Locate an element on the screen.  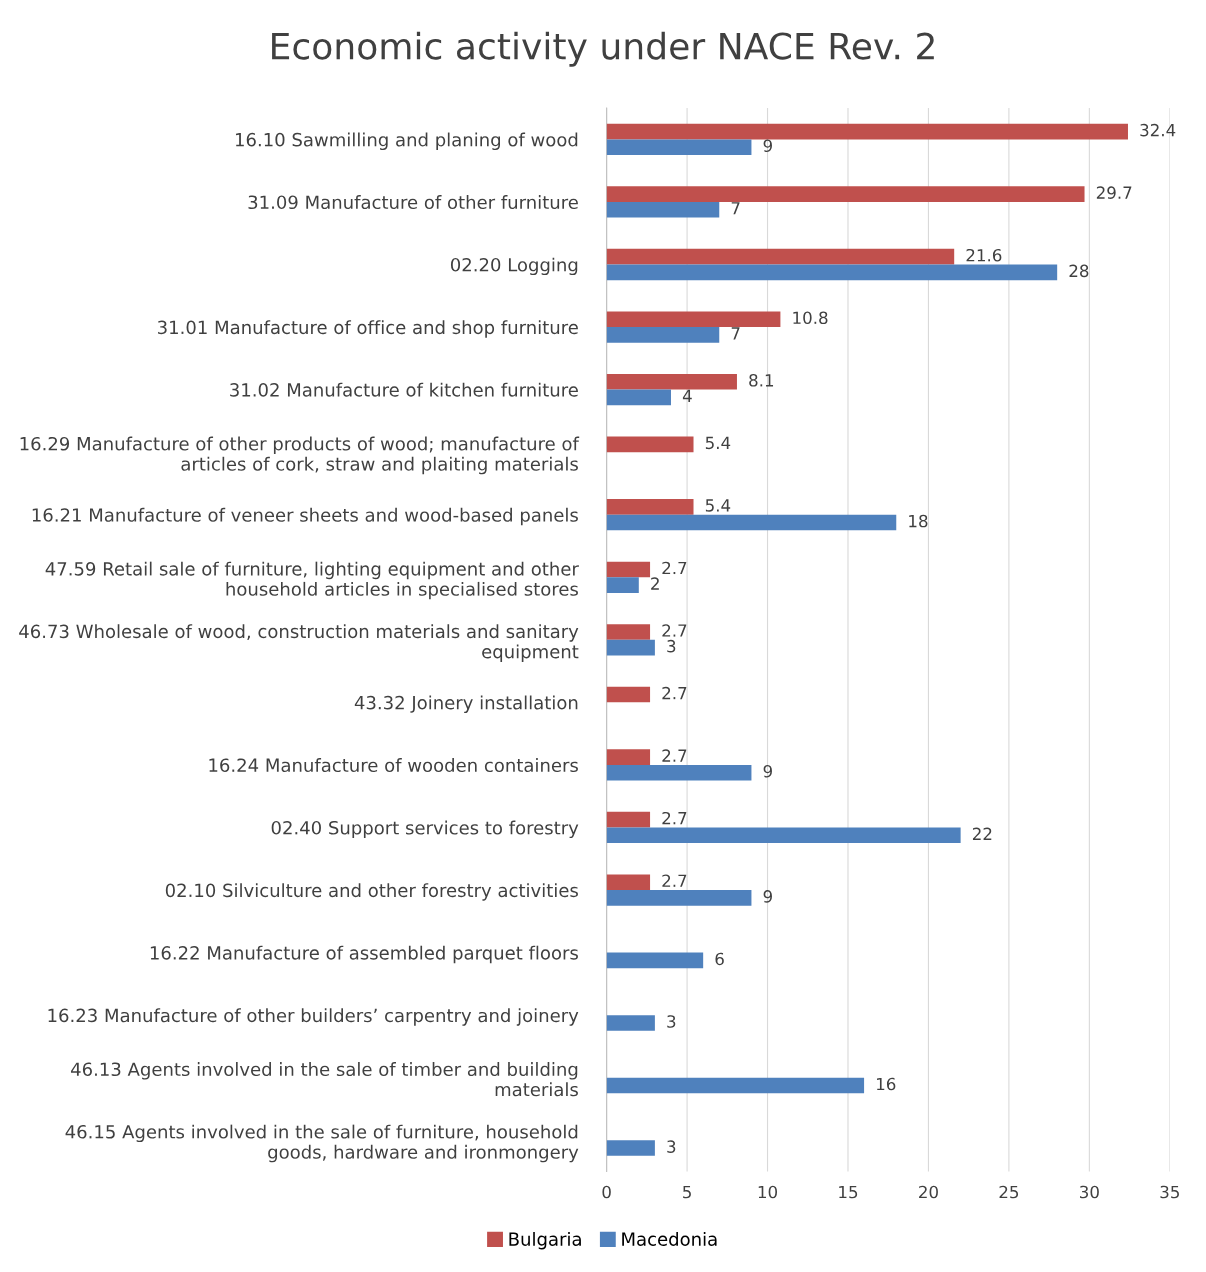
x-tick-label: 5 is located at coordinates (687, 1192).